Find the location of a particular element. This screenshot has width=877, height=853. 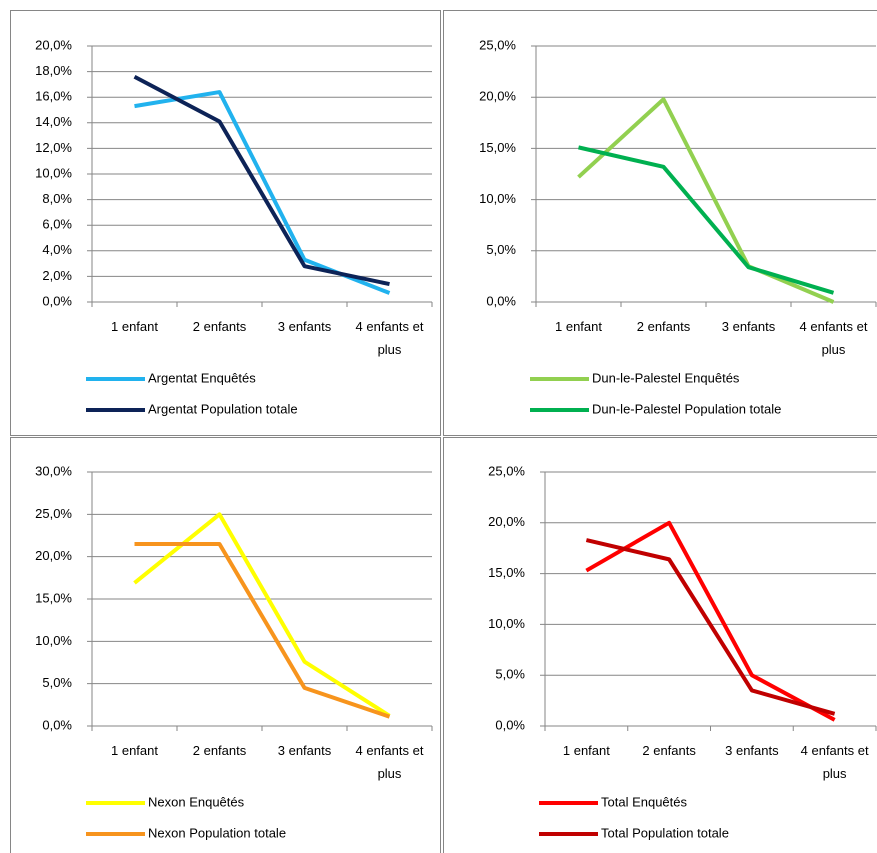

y-tick-label: 18,0% is located at coordinates (53, 70).